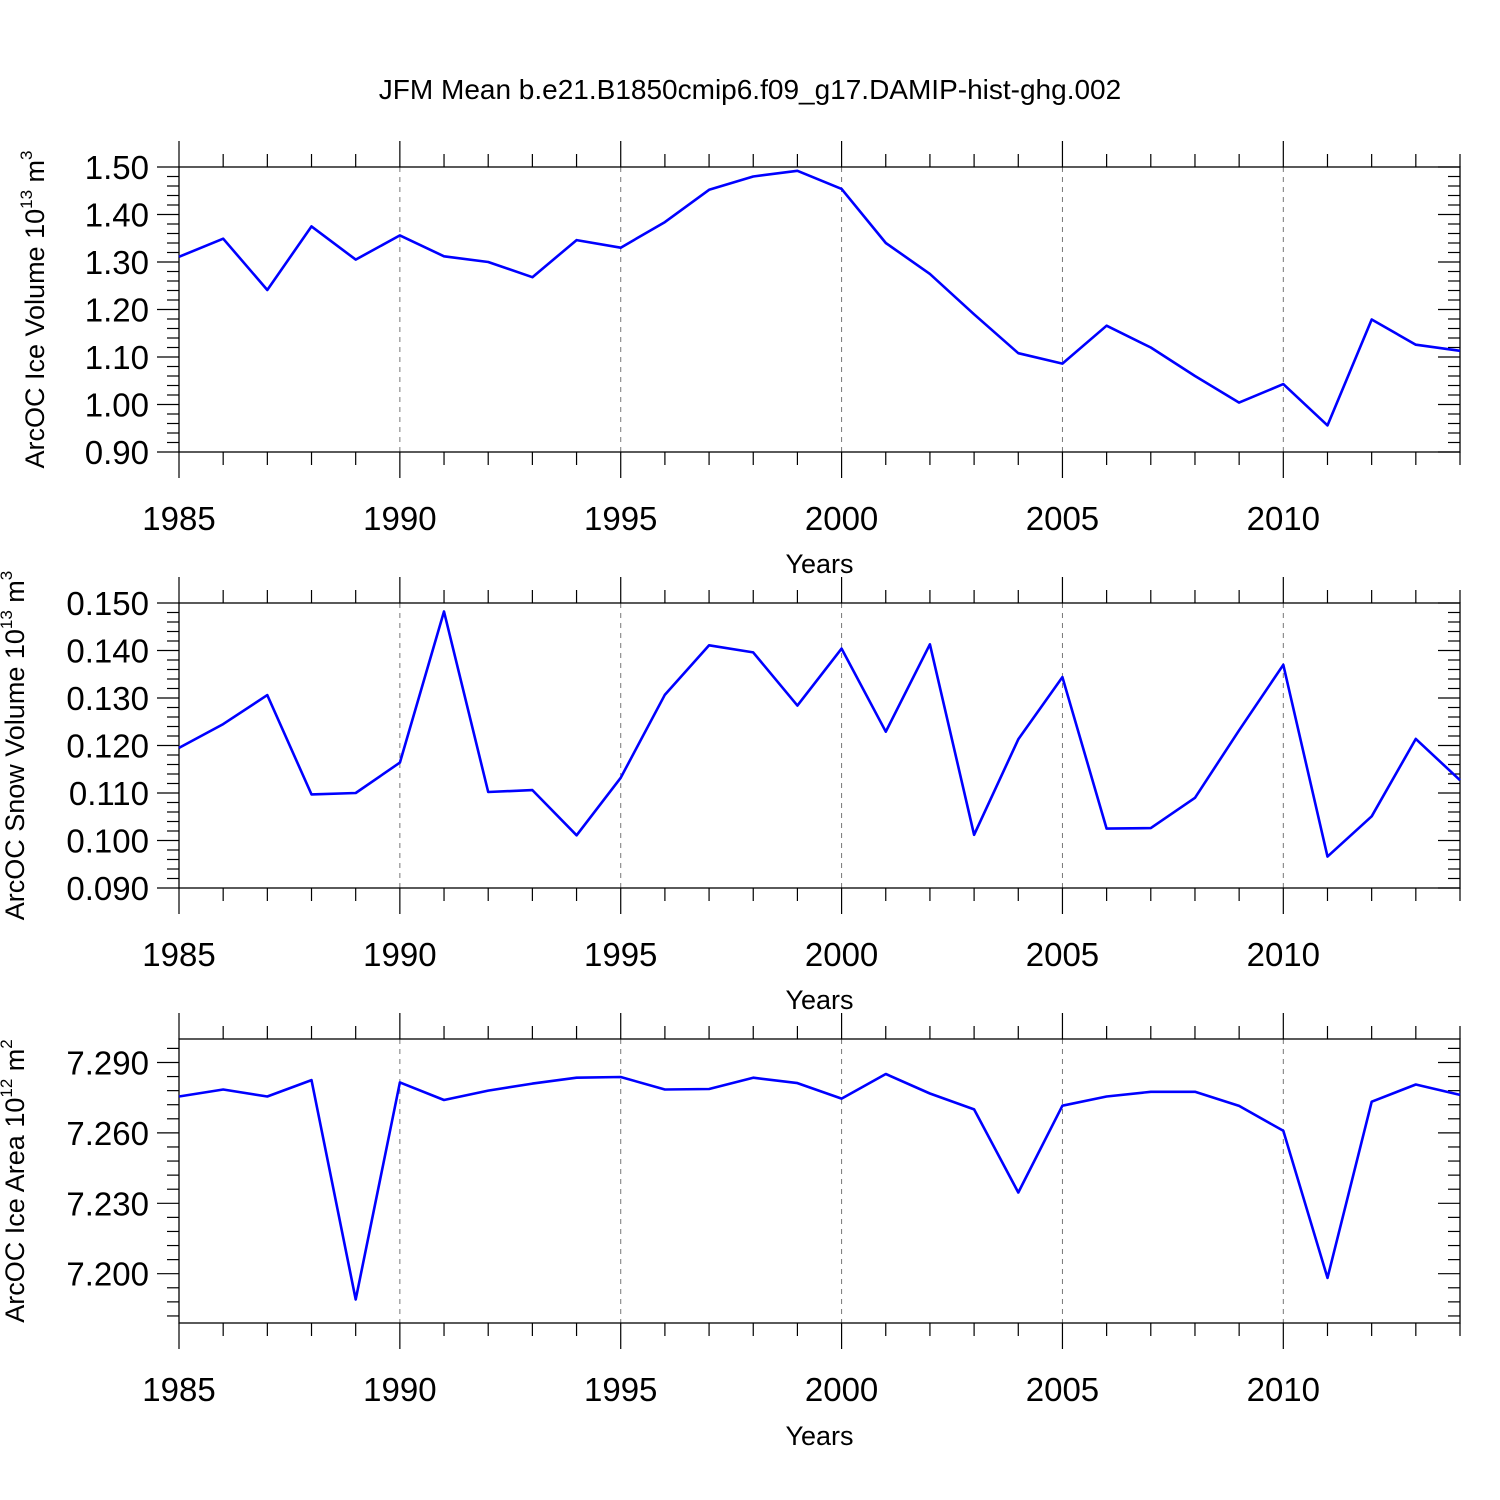 This screenshot has width=1500, height=1500. I want to click on y-tick-label: 1.20, so click(117, 310).